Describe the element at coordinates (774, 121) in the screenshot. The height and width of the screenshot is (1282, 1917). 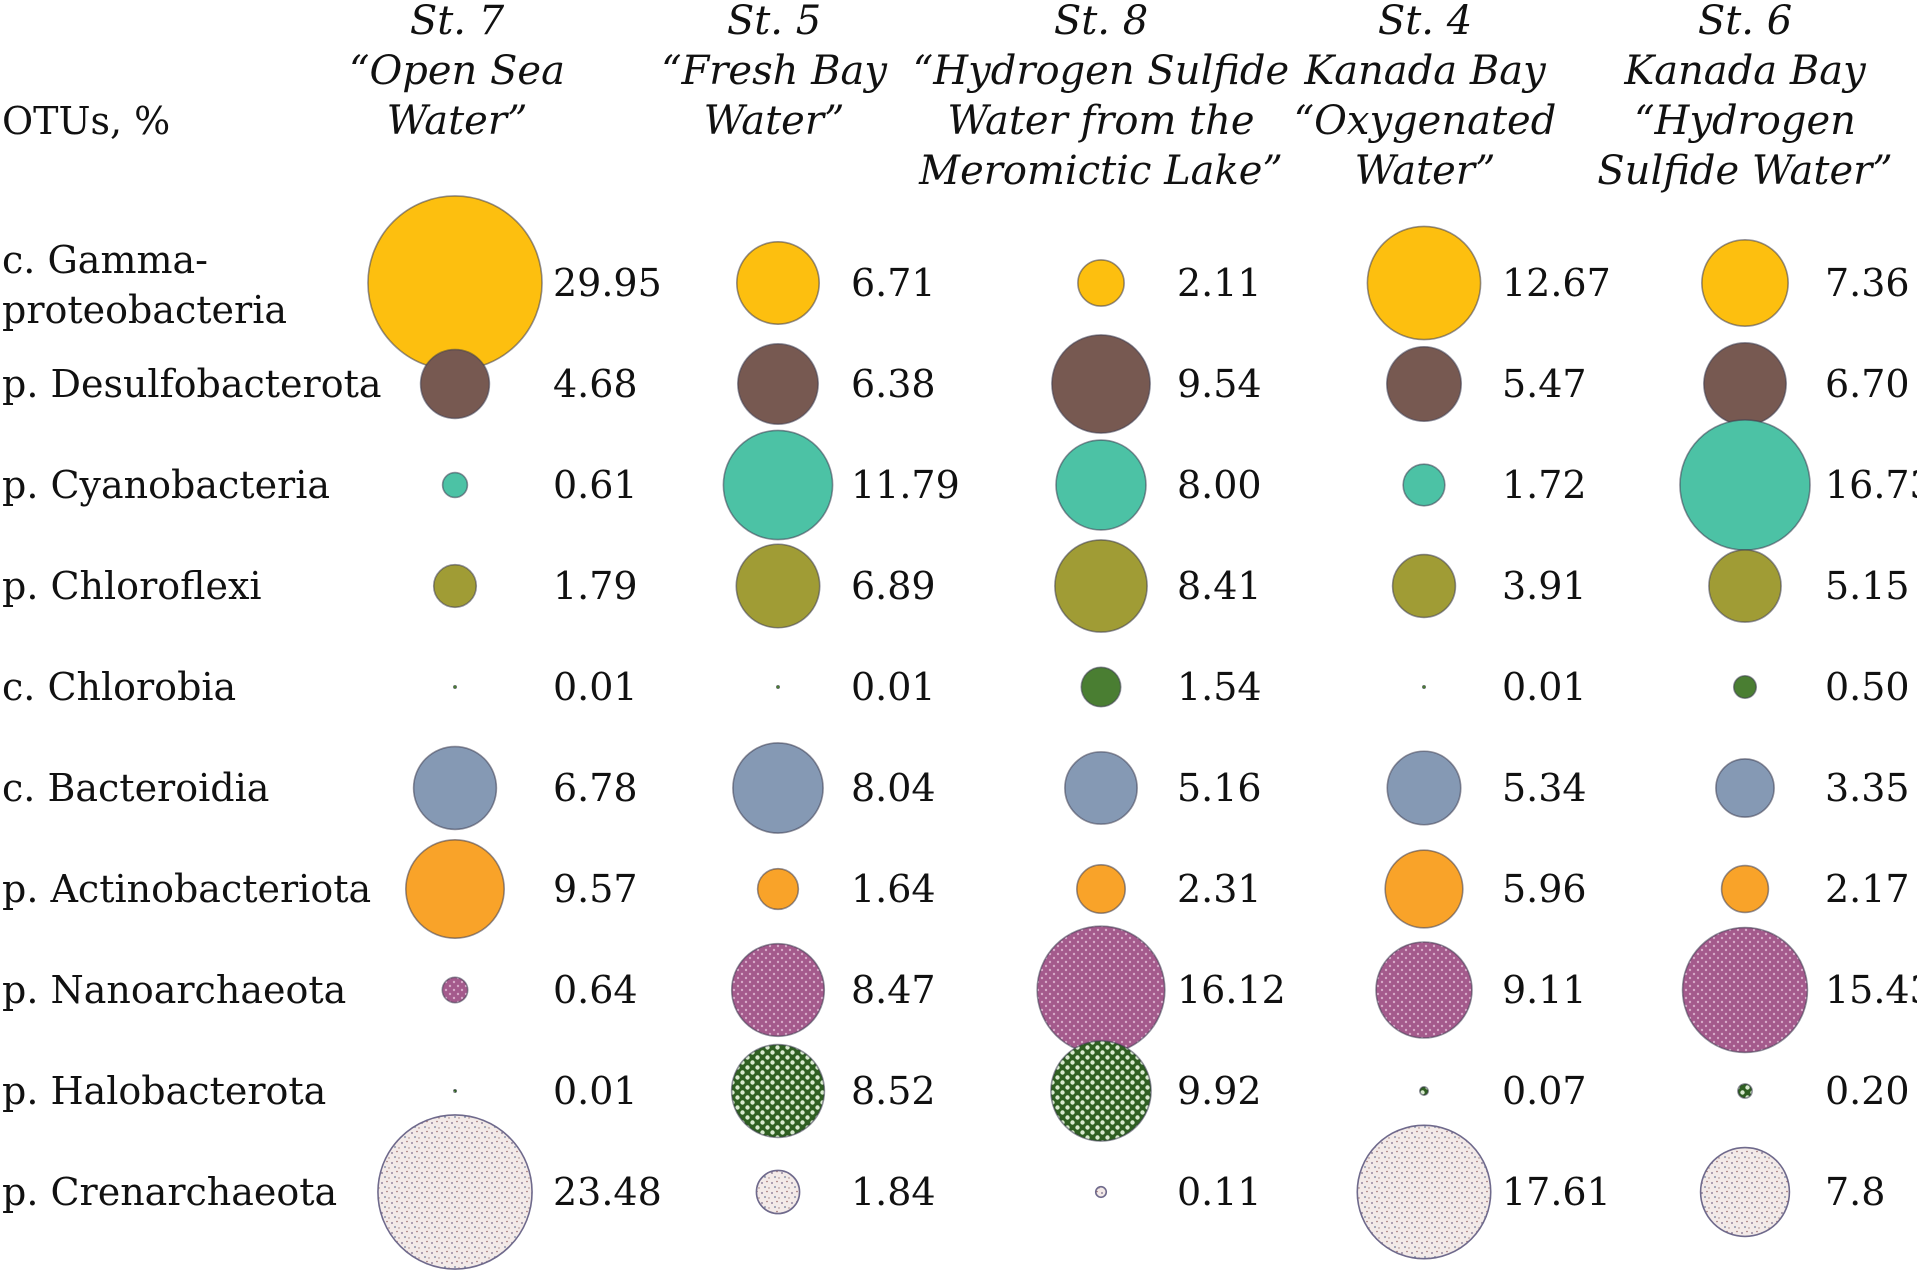
I see `station-header-2-line-3: Water”` at that location.